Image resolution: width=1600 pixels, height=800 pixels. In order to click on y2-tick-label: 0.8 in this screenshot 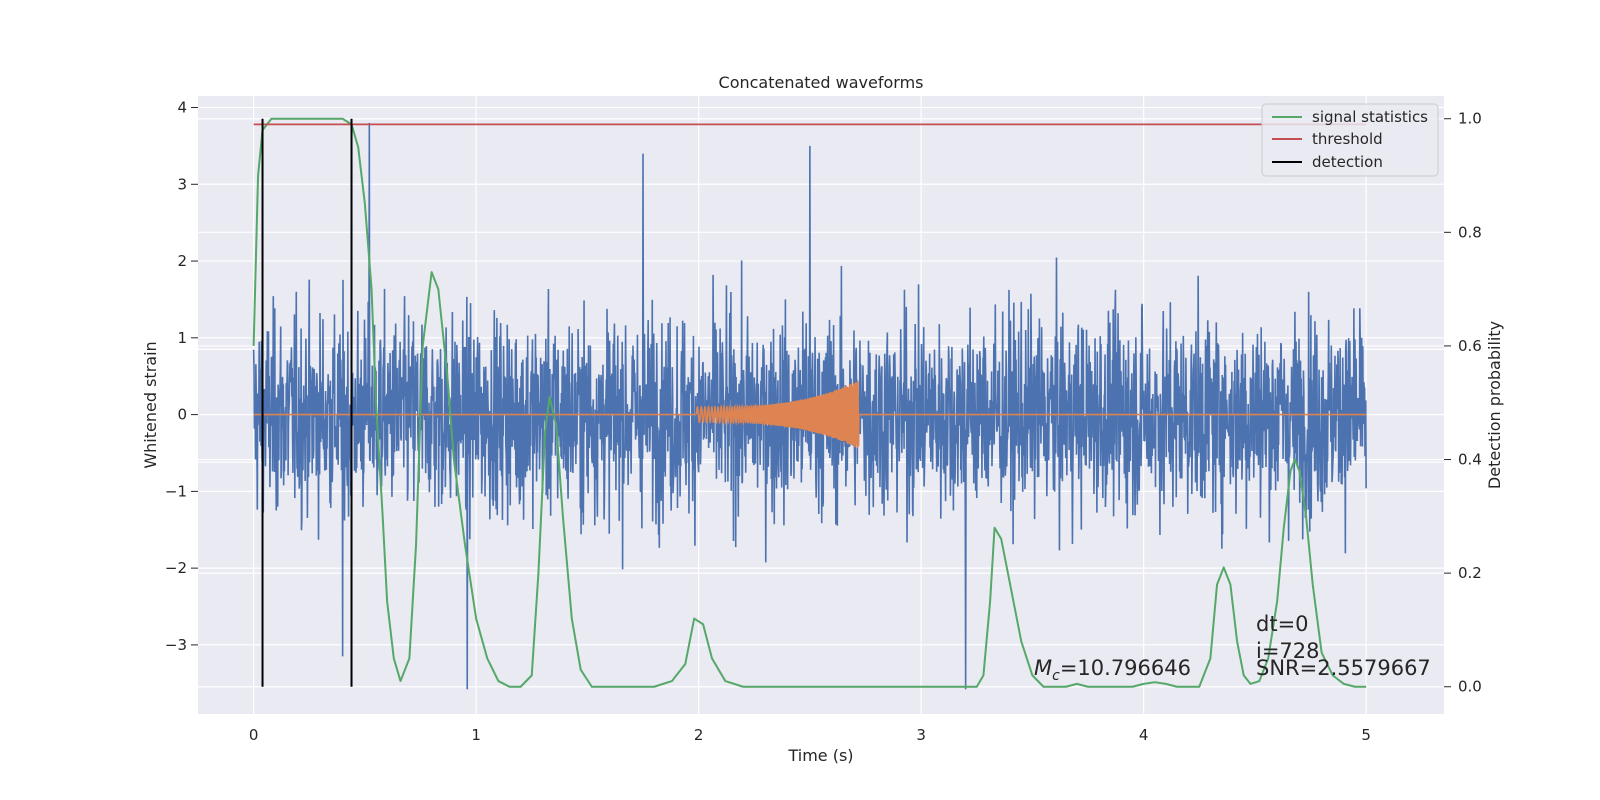, I will do `click(1470, 232)`.